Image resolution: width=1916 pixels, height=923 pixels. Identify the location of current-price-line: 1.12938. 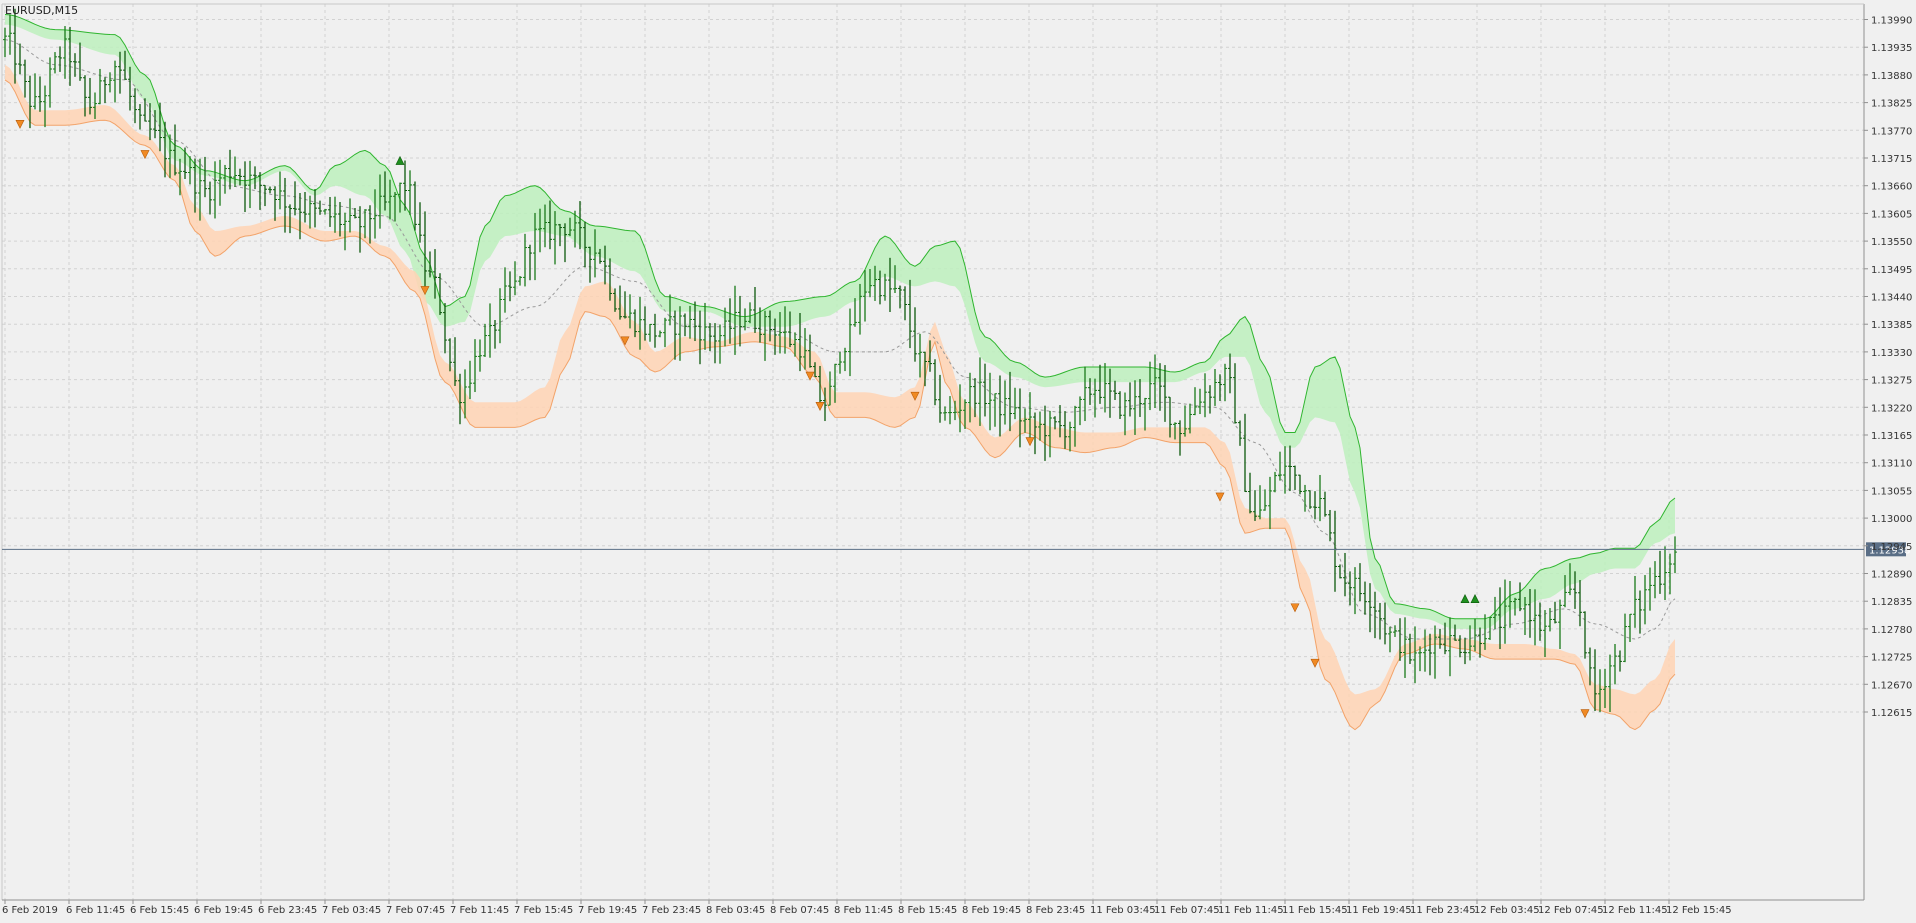
(956, 549).